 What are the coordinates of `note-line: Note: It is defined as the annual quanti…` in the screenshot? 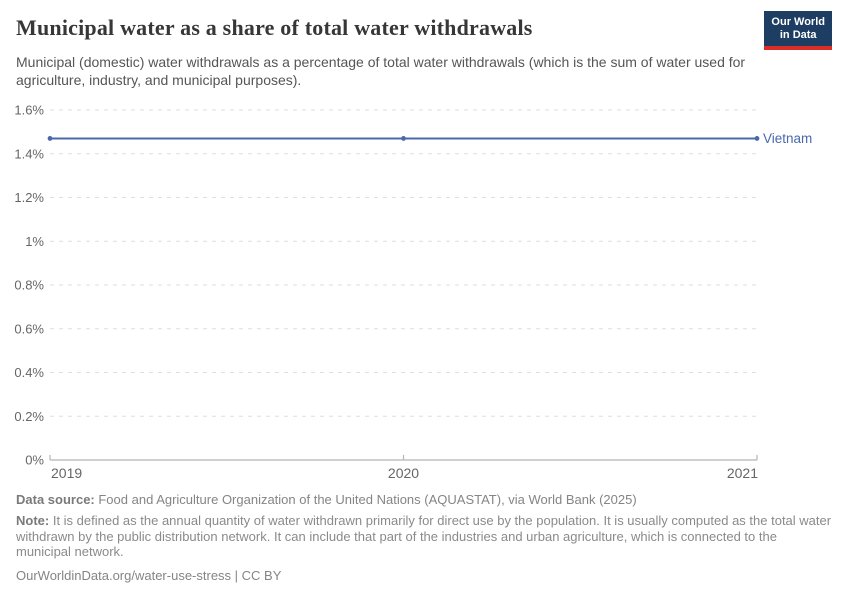 It's located at (425, 536).